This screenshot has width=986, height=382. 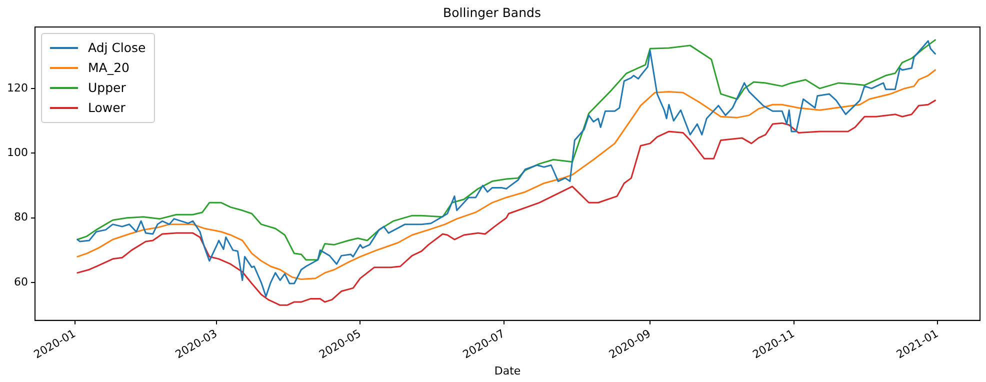 What do you see at coordinates (507, 371) in the screenshot?
I see `x-axis-title: Date` at bounding box center [507, 371].